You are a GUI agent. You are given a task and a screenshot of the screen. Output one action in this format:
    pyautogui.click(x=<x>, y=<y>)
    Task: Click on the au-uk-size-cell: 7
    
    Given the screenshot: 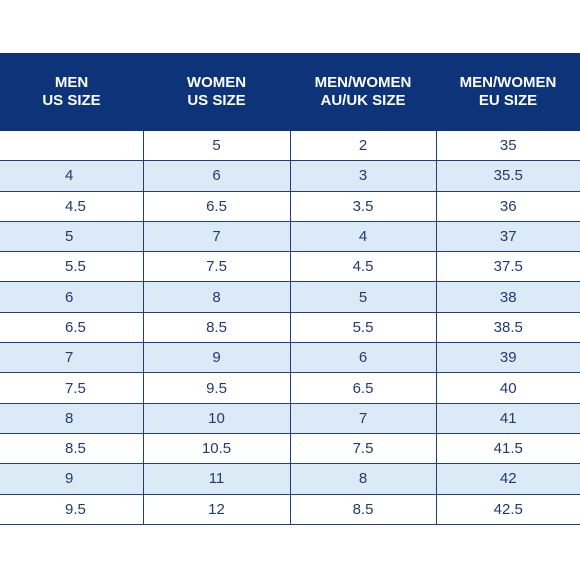 What is the action you would take?
    pyautogui.click(x=363, y=418)
    